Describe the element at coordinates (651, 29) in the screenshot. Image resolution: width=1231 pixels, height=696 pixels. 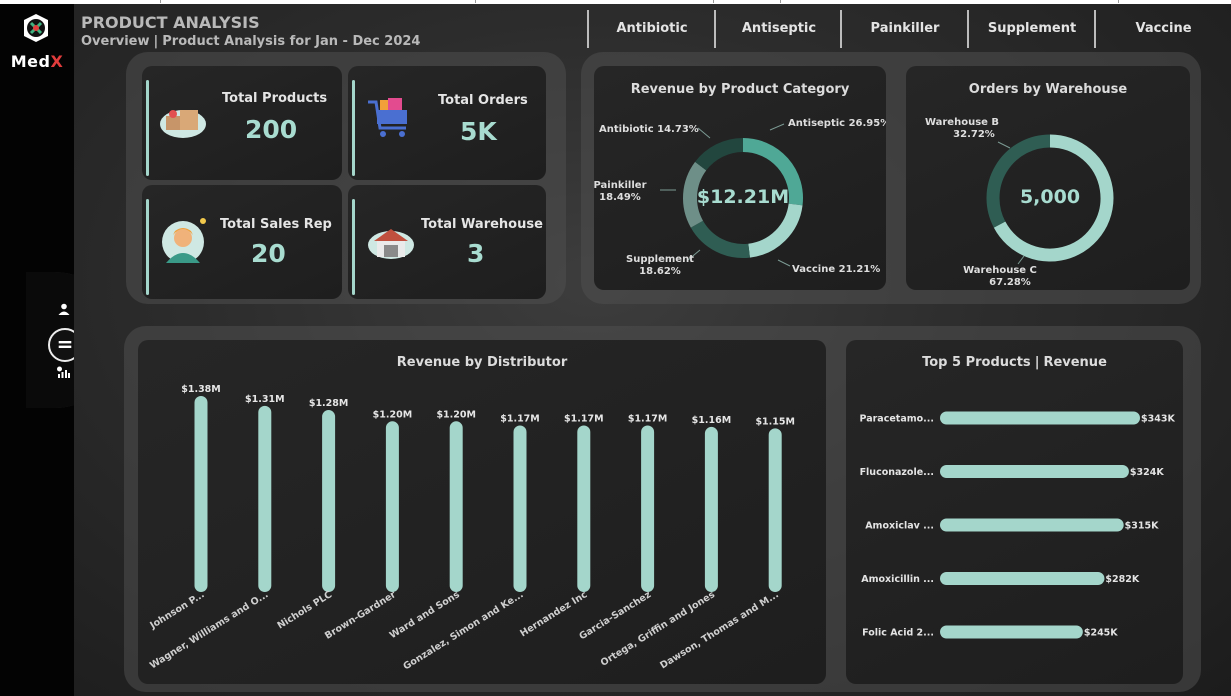
I see `tab-antibiotic: Antibiotic` at that location.